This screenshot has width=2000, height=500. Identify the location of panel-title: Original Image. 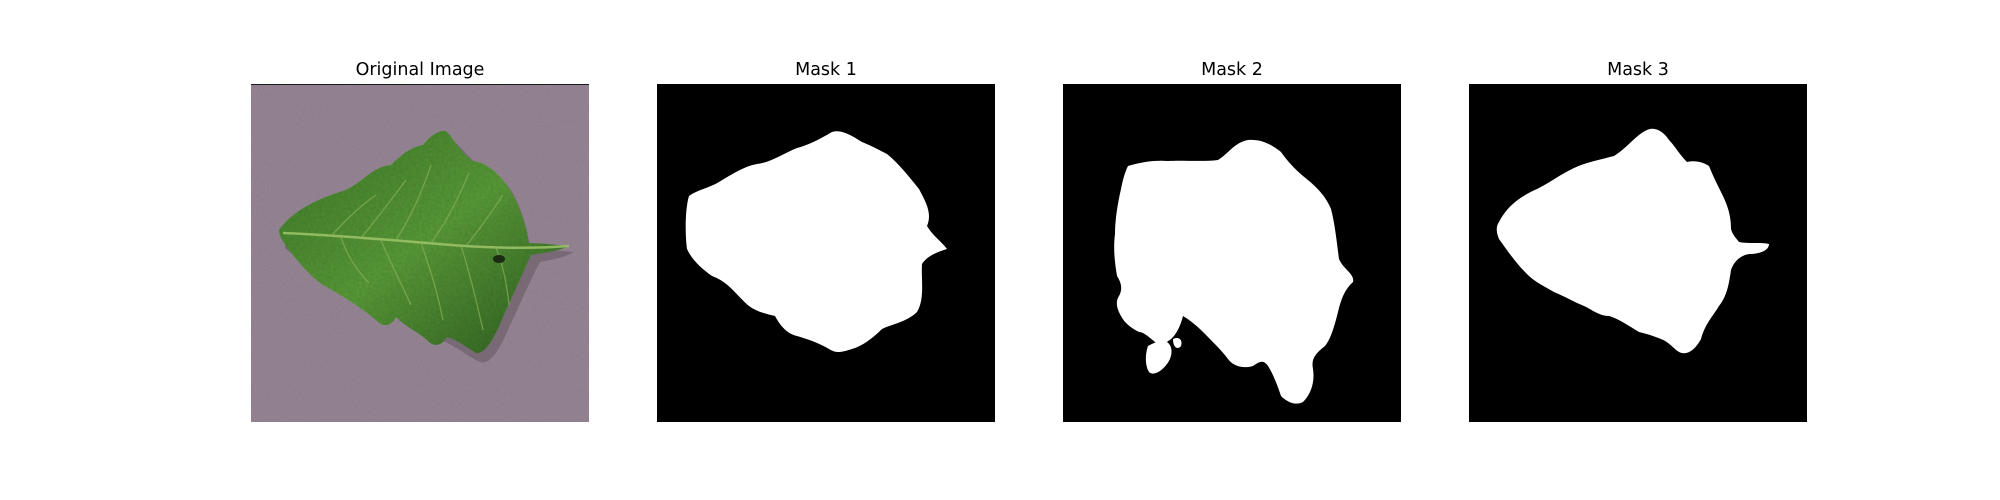
(420, 70).